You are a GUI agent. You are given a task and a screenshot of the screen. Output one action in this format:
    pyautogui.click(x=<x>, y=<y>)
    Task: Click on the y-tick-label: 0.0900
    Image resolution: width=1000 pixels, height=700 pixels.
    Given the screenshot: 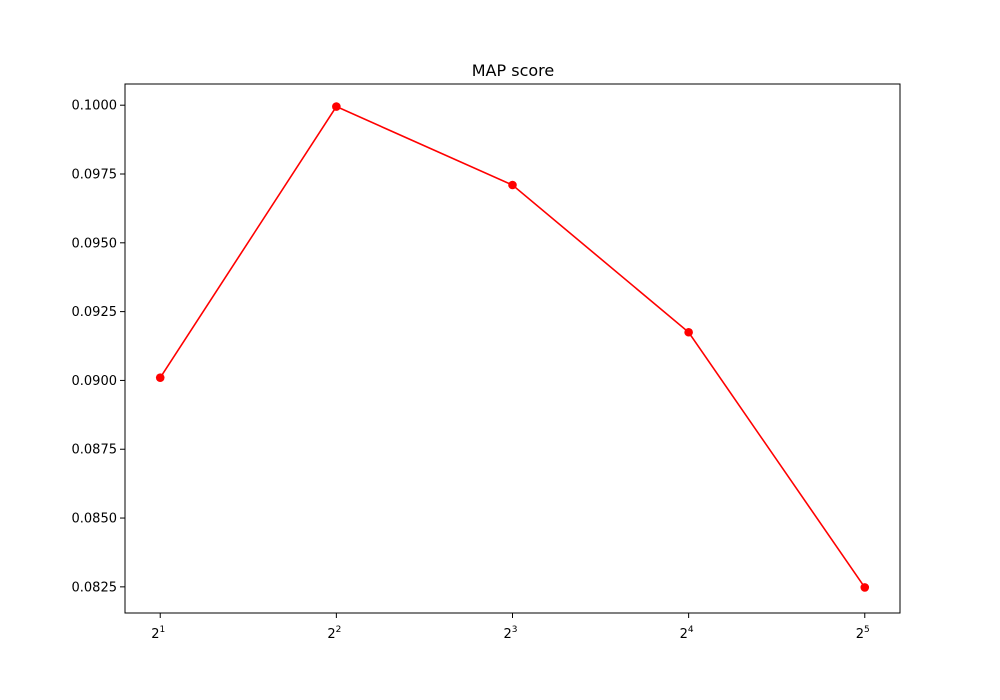 What is the action you would take?
    pyautogui.click(x=95, y=381)
    